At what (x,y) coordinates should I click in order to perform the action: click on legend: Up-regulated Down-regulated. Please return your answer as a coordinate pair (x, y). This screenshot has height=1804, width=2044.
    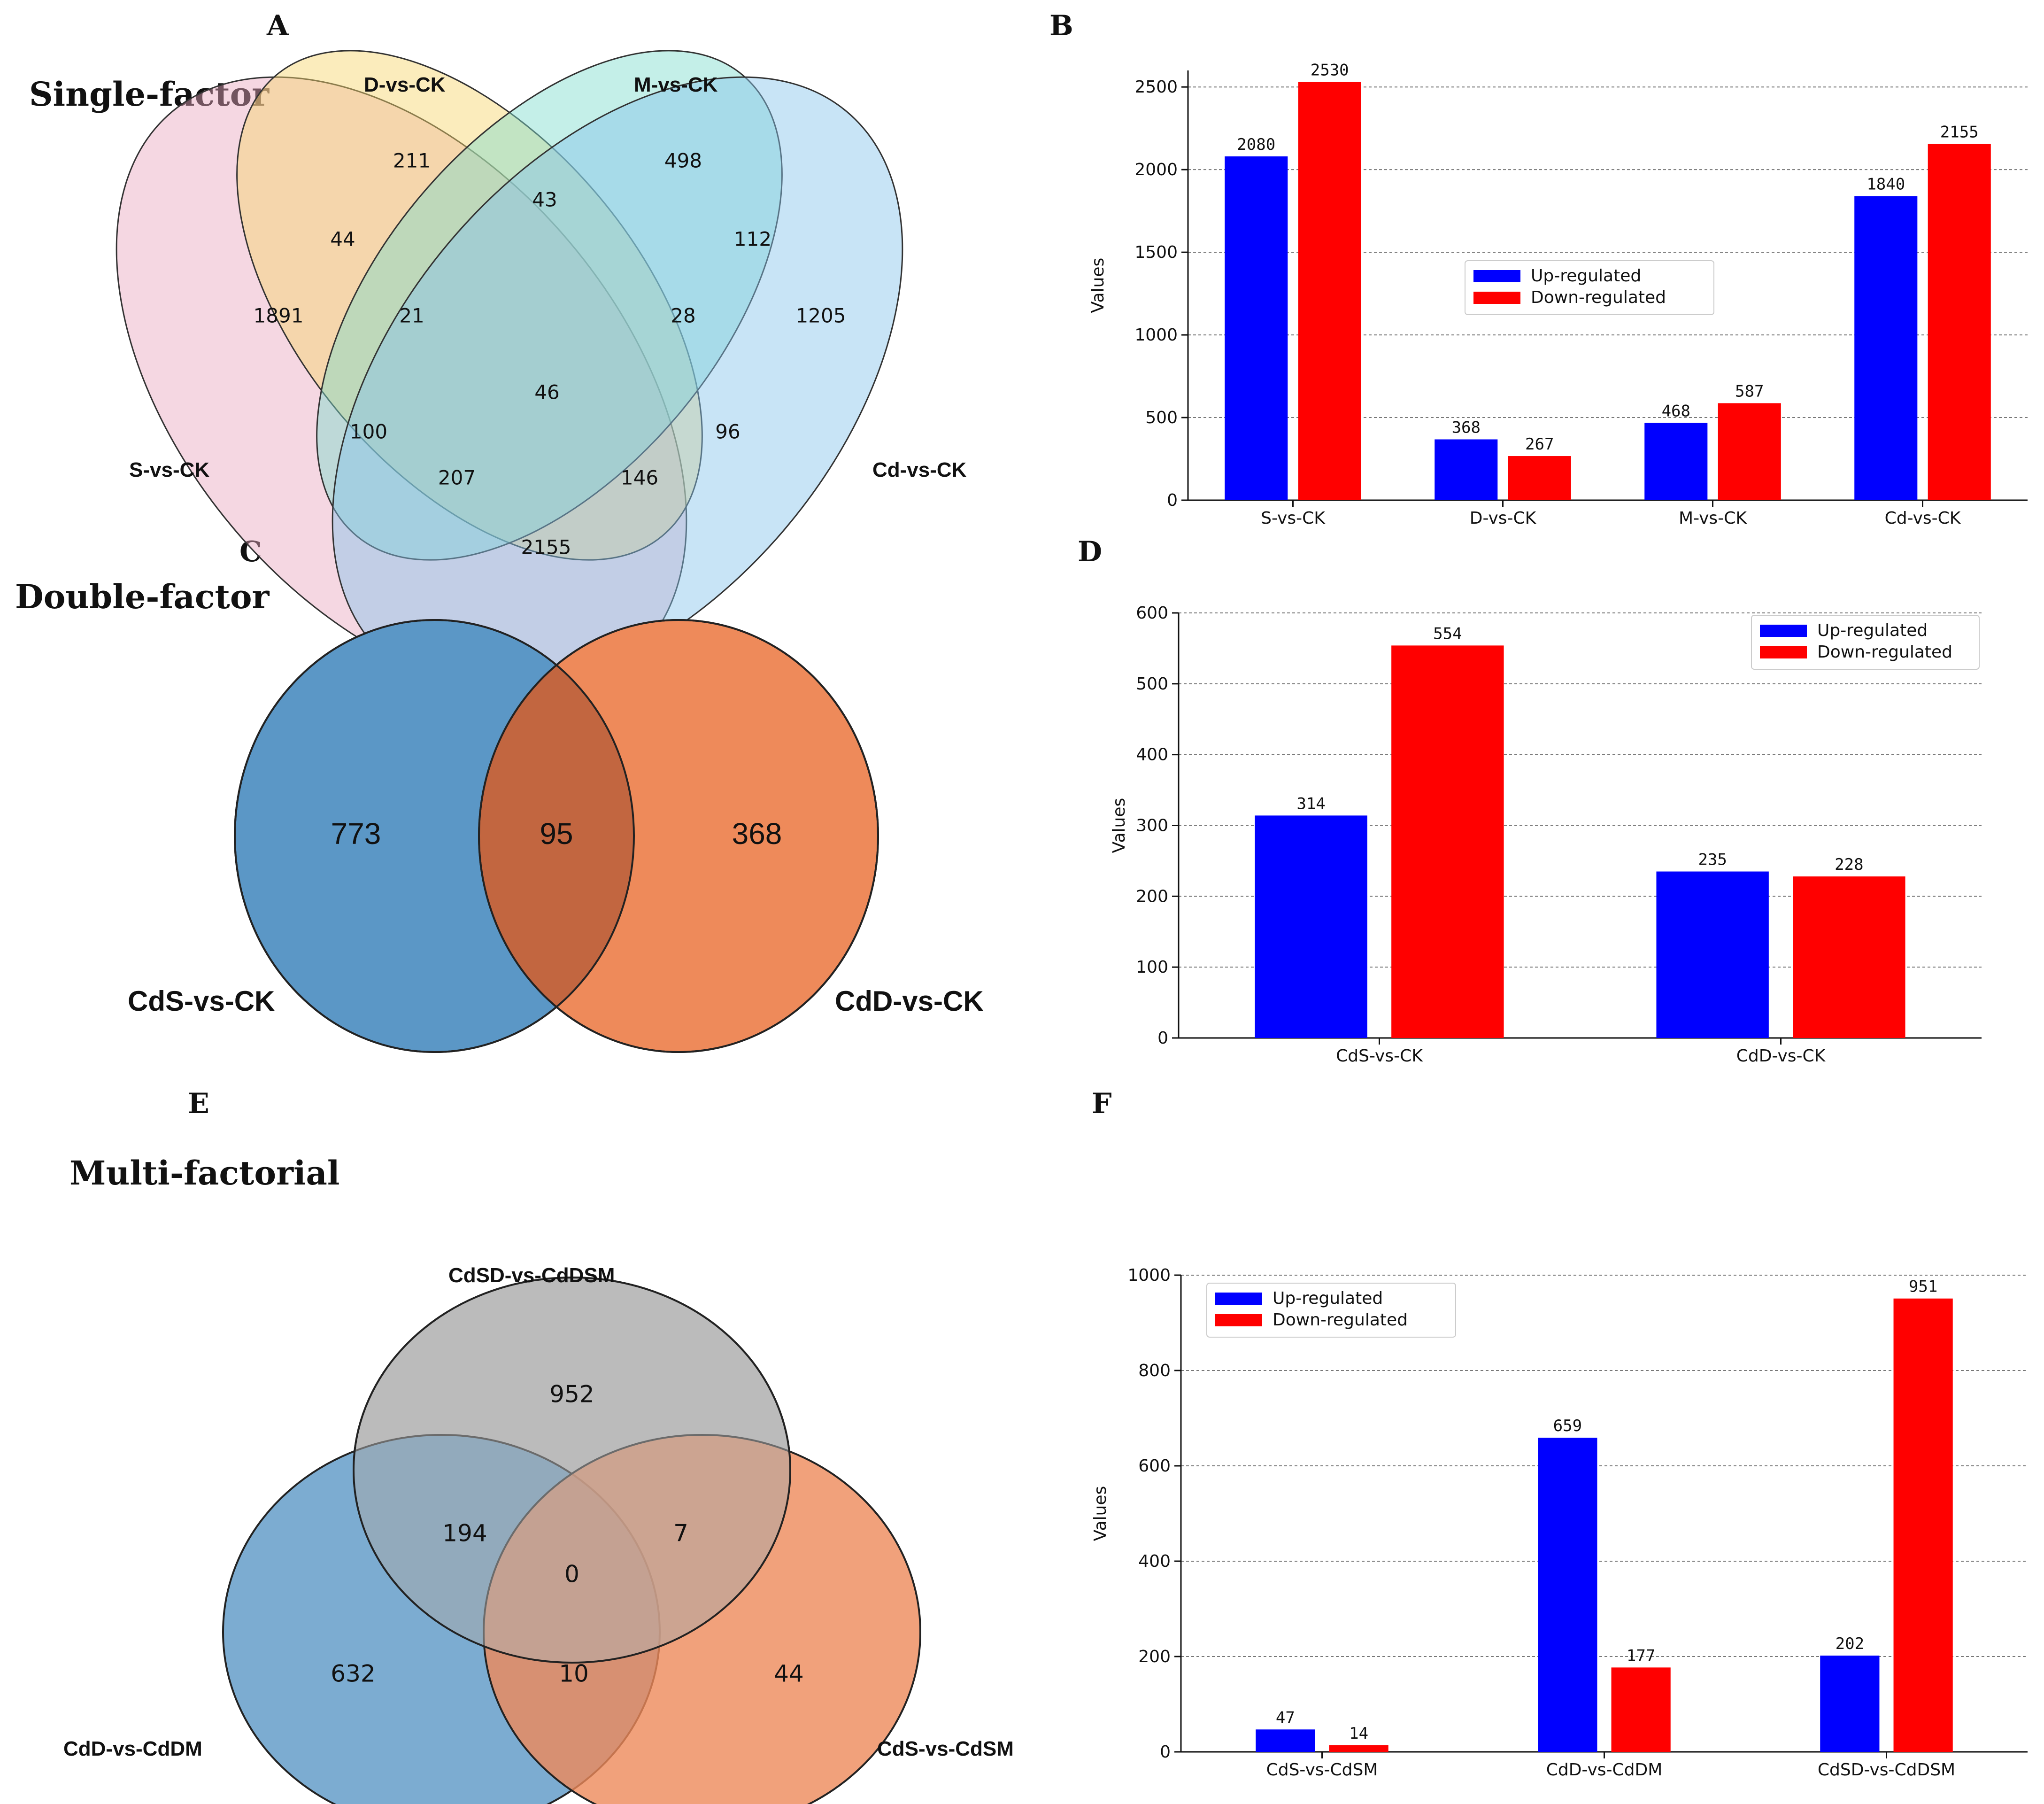
    Looking at the image, I should click on (1331, 1310).